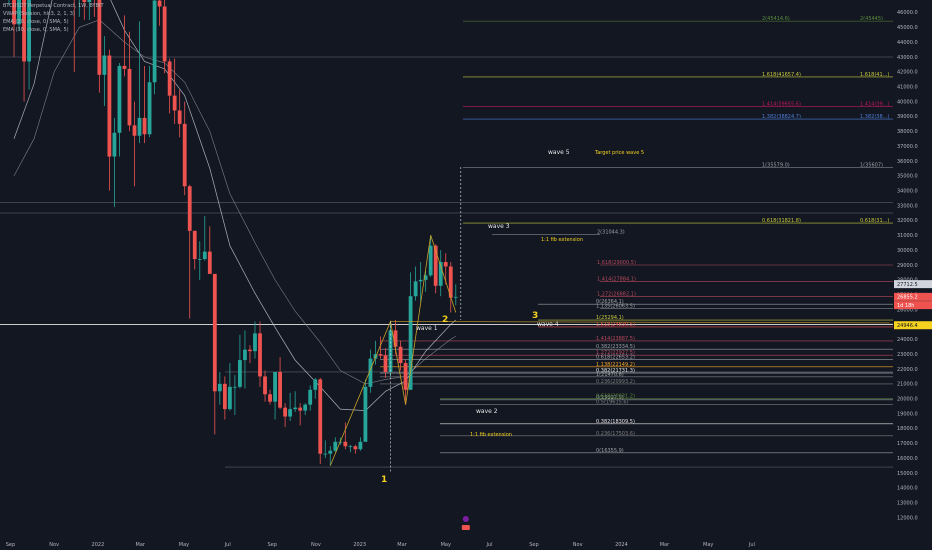  I want to click on fib-level-label: 1.618(24830.5), so click(615, 325).